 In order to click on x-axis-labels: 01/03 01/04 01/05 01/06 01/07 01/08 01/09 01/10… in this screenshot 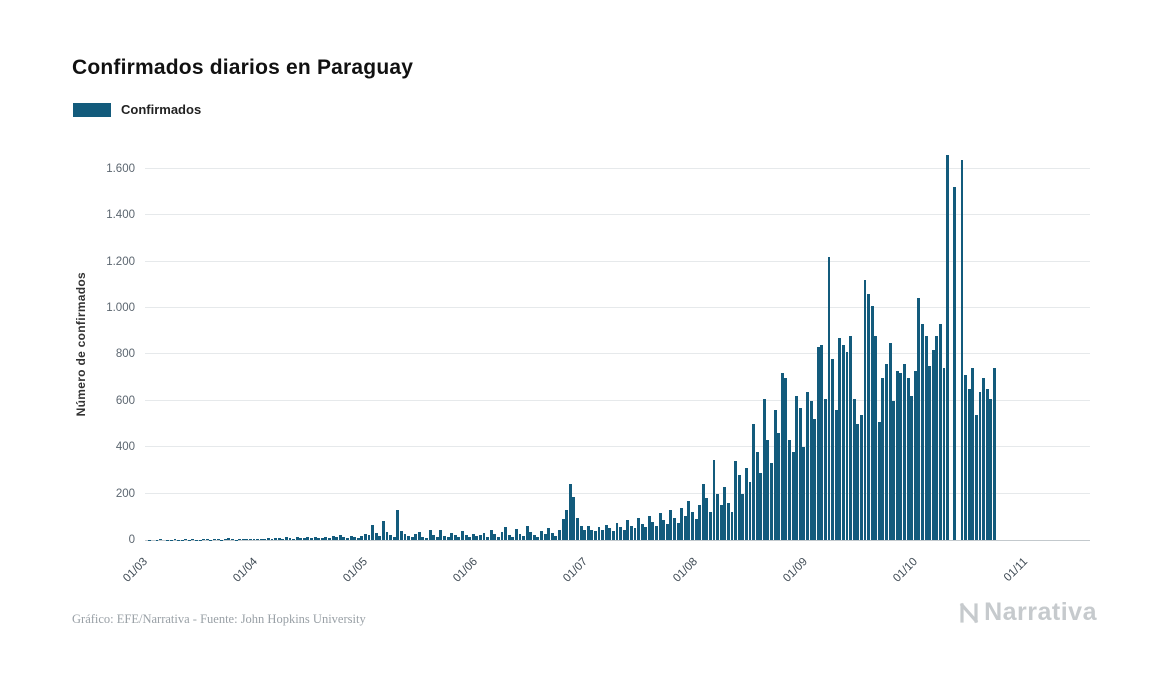, I will do `click(575, 564)`.